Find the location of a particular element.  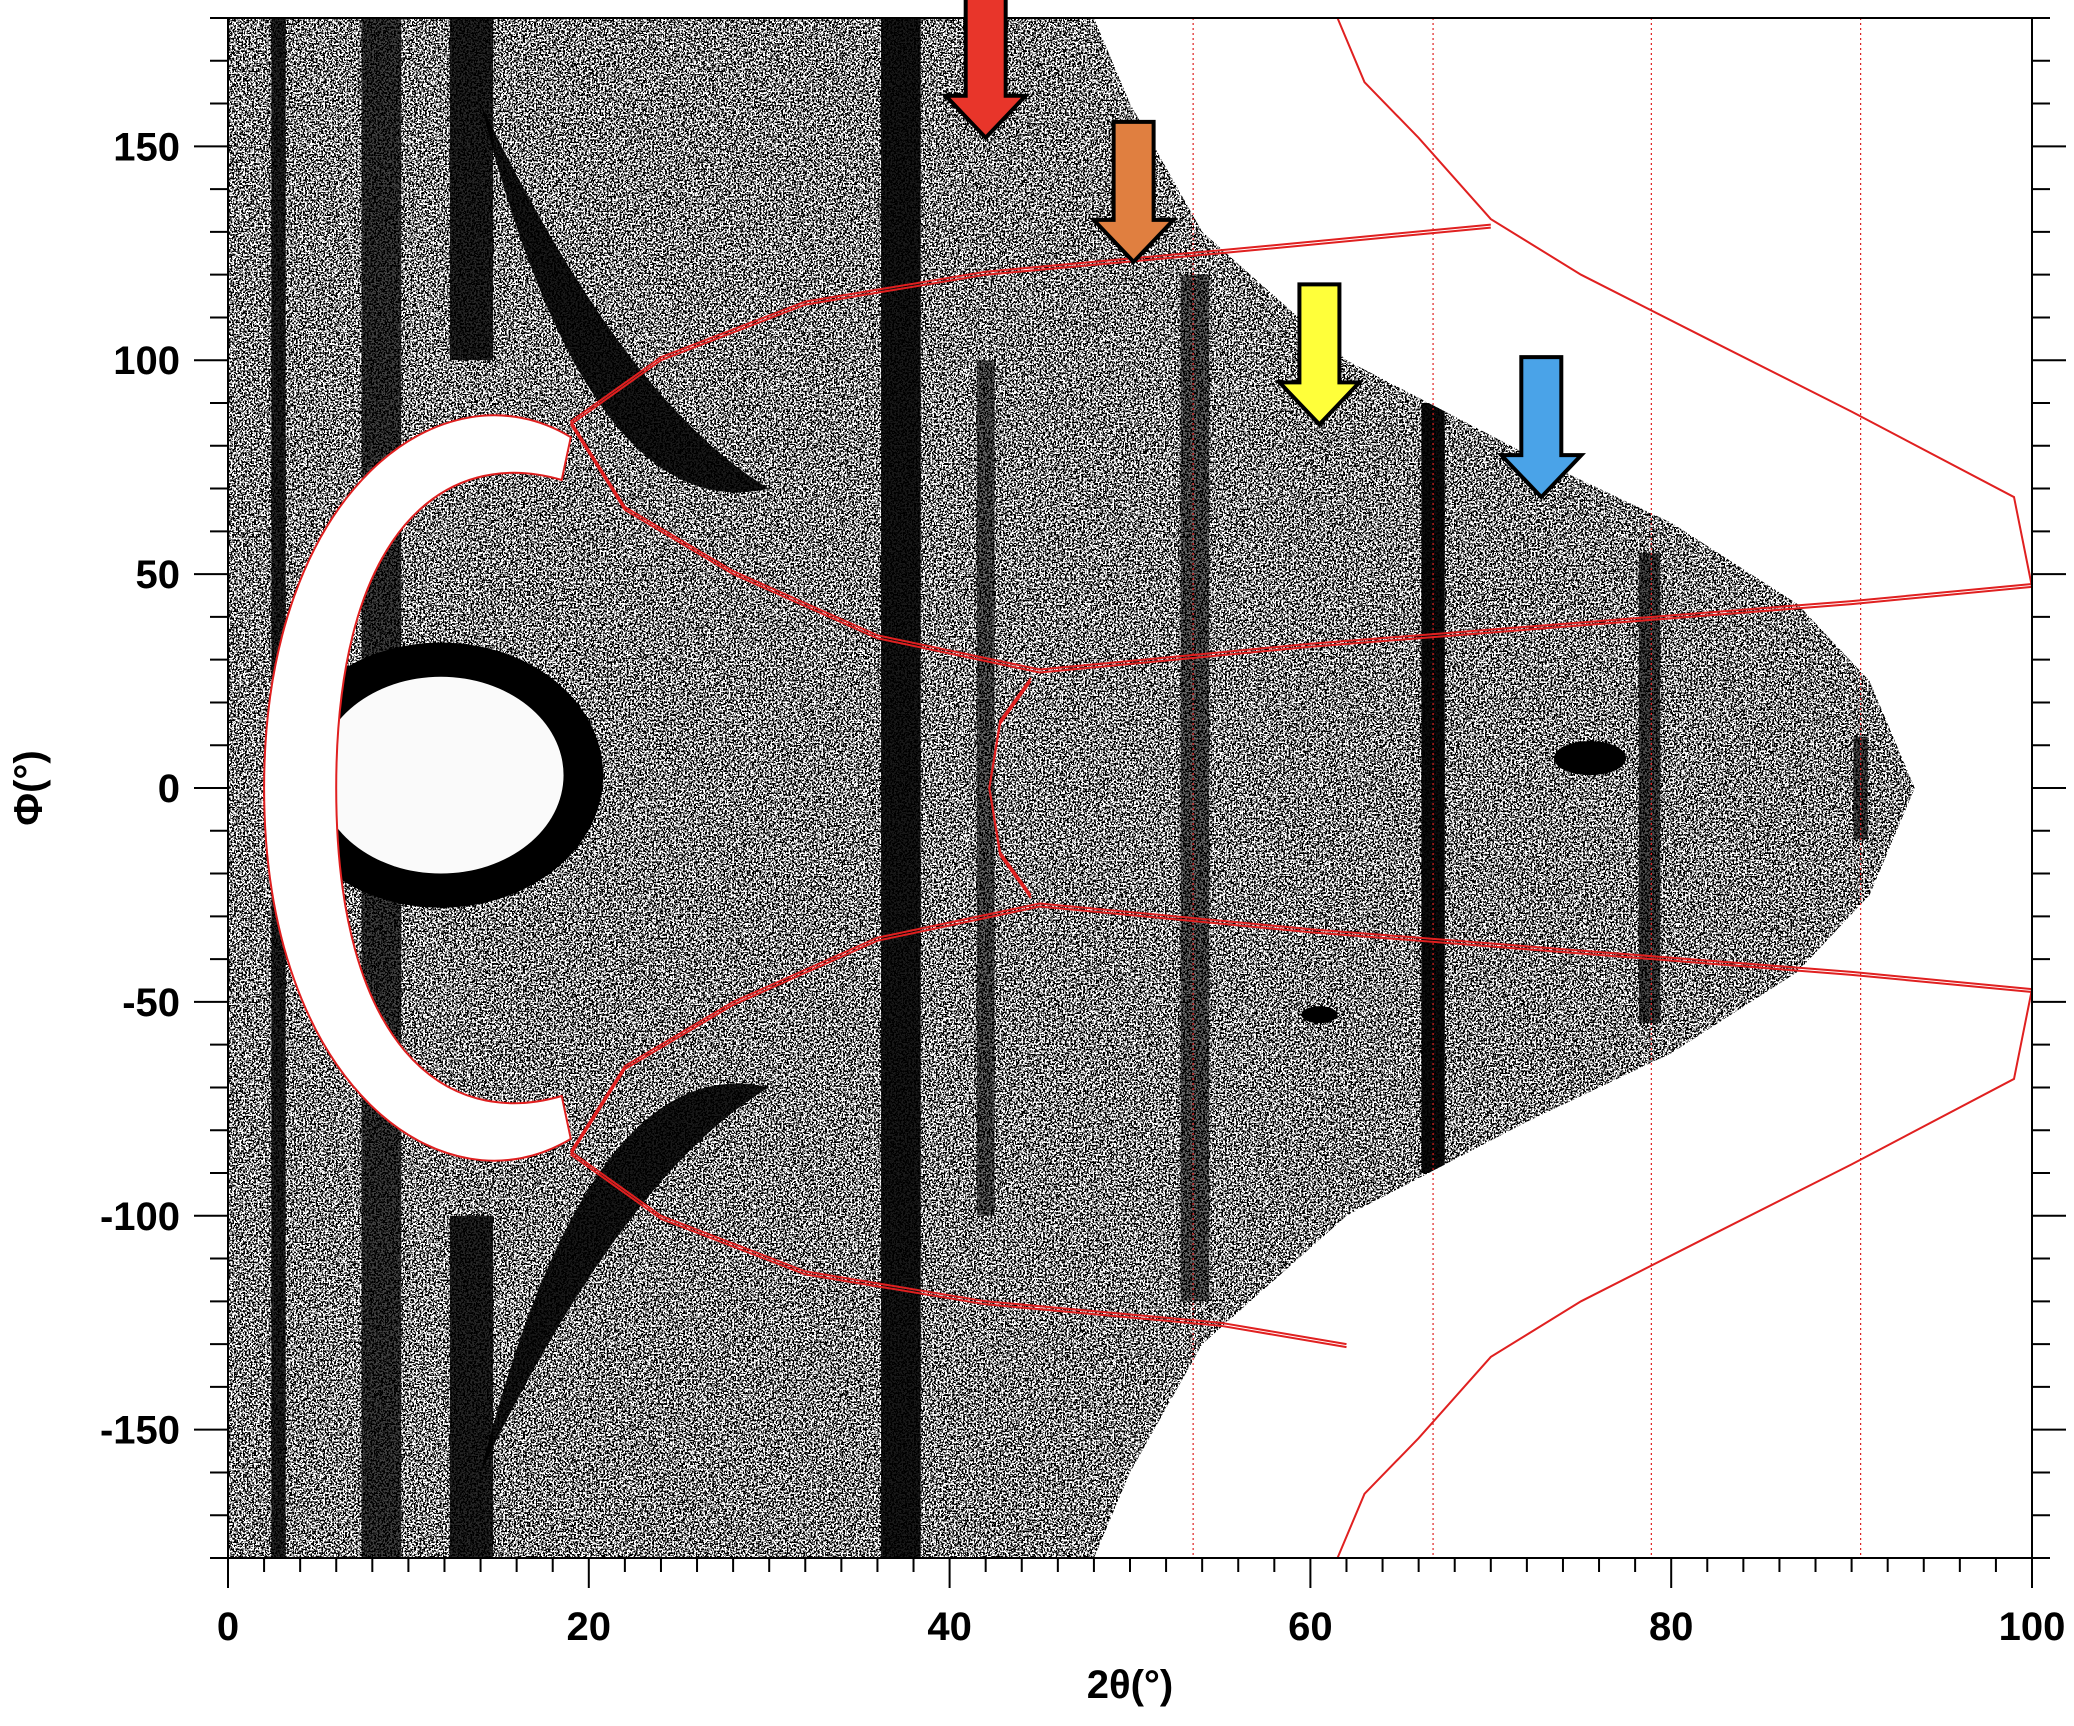

bright-region is located at coordinates (441, 775).